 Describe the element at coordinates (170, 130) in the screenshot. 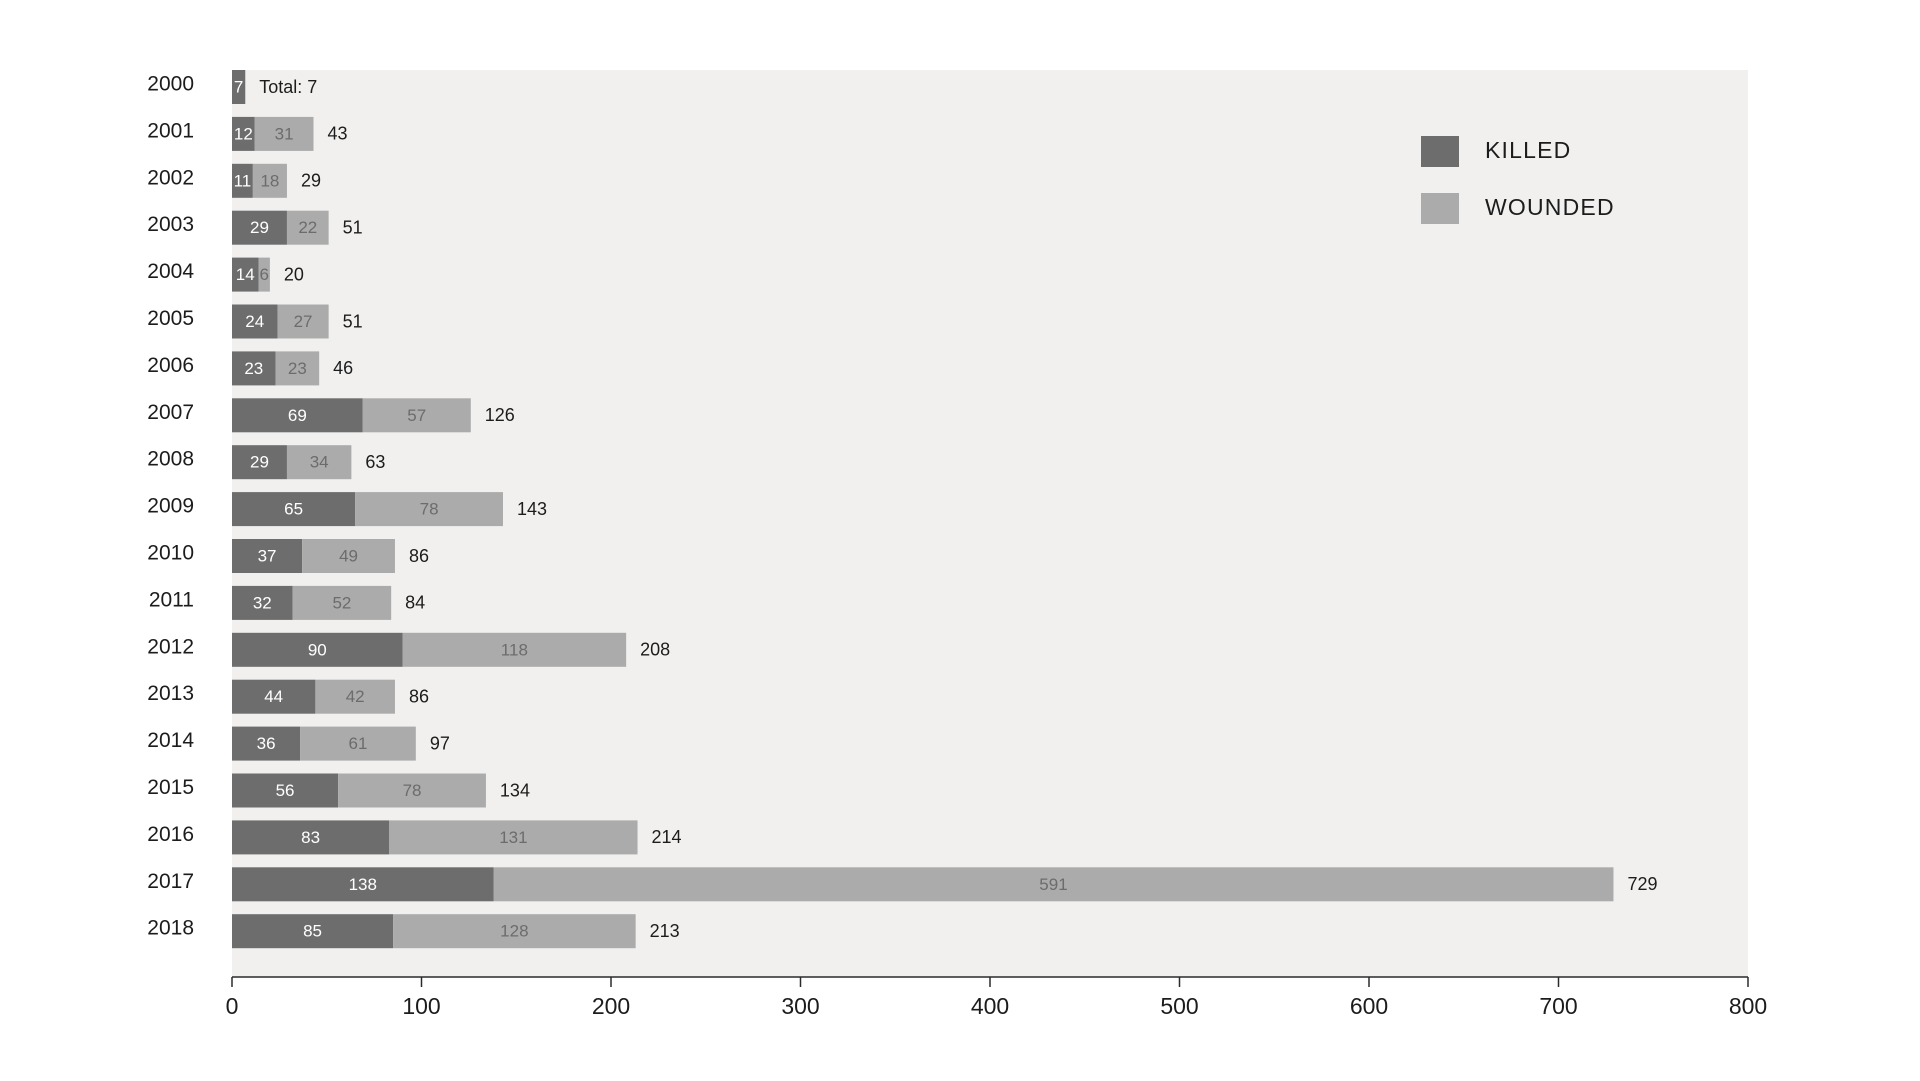

I see `year-label: 2001` at that location.